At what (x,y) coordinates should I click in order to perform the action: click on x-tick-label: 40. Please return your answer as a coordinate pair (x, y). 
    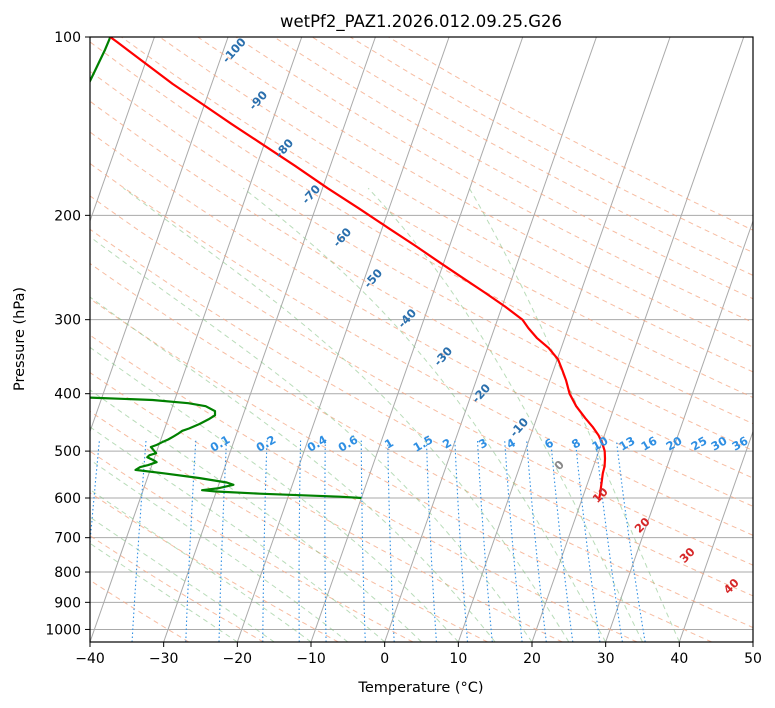
    Looking at the image, I should click on (679, 659).